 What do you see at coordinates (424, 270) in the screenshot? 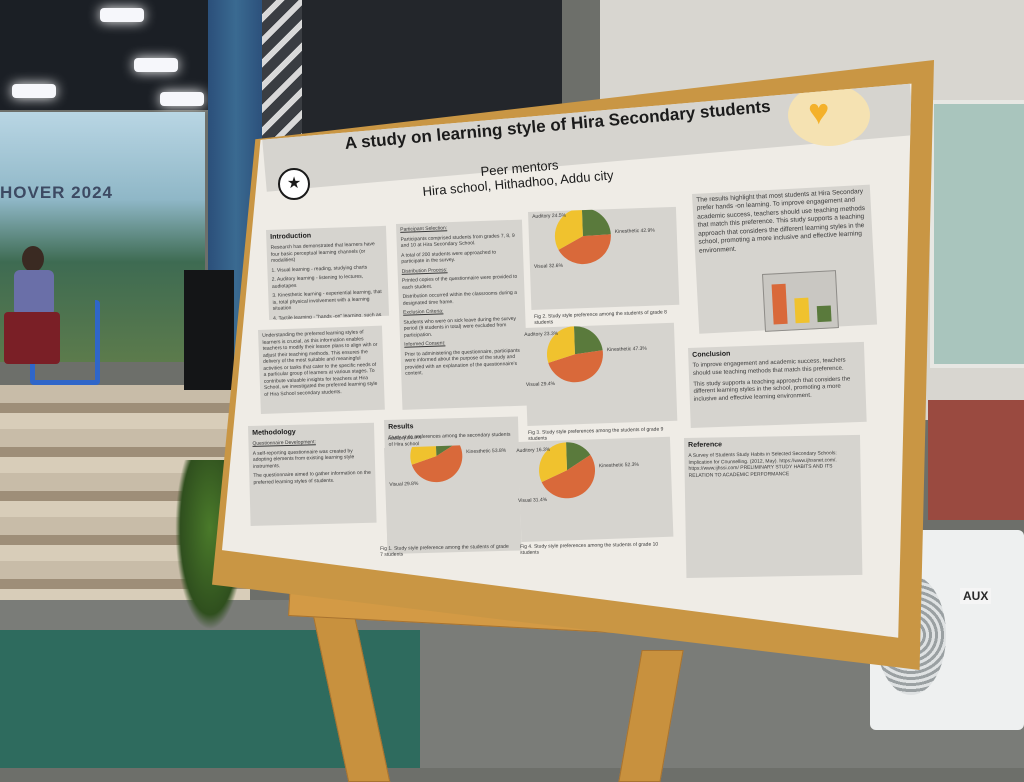
I see `distribution-heading: Distribution Process:` at bounding box center [424, 270].